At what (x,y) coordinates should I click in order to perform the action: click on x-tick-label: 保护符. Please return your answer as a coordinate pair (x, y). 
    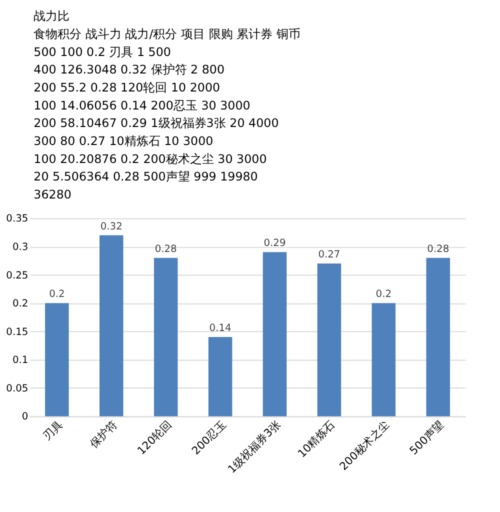
    Looking at the image, I should click on (103, 434).